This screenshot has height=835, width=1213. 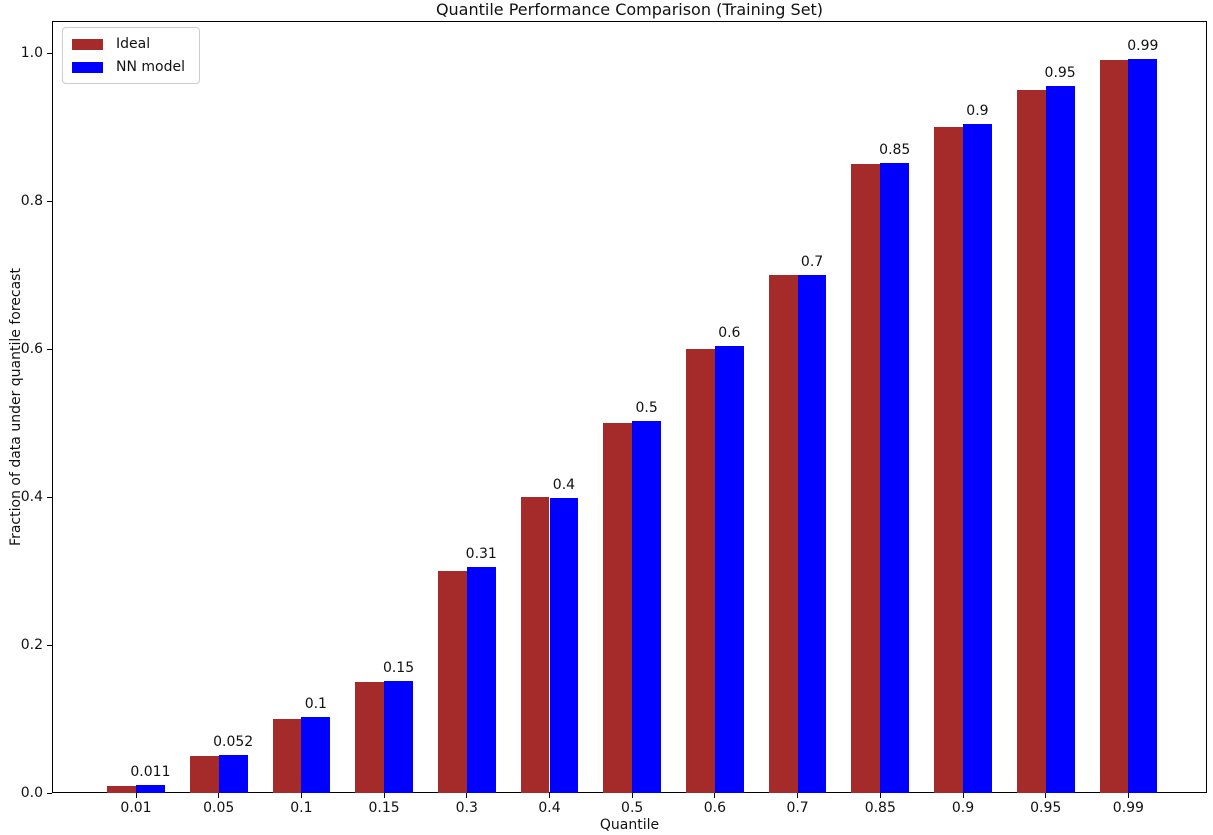 I want to click on bar-value-label: 0.5, so click(x=646, y=407).